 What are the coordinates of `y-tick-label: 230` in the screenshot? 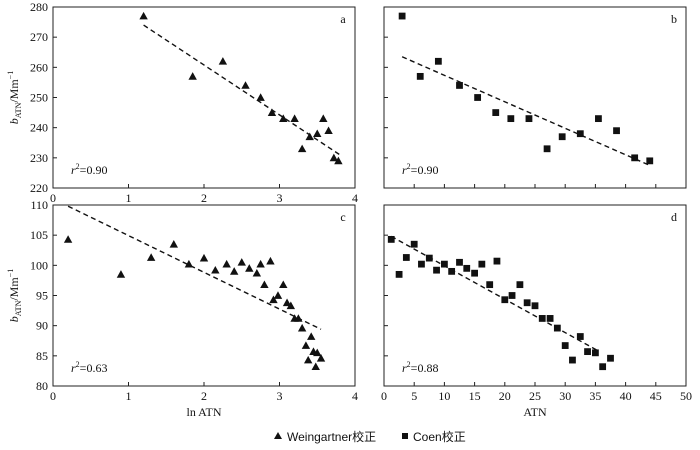 It's located at (39, 158).